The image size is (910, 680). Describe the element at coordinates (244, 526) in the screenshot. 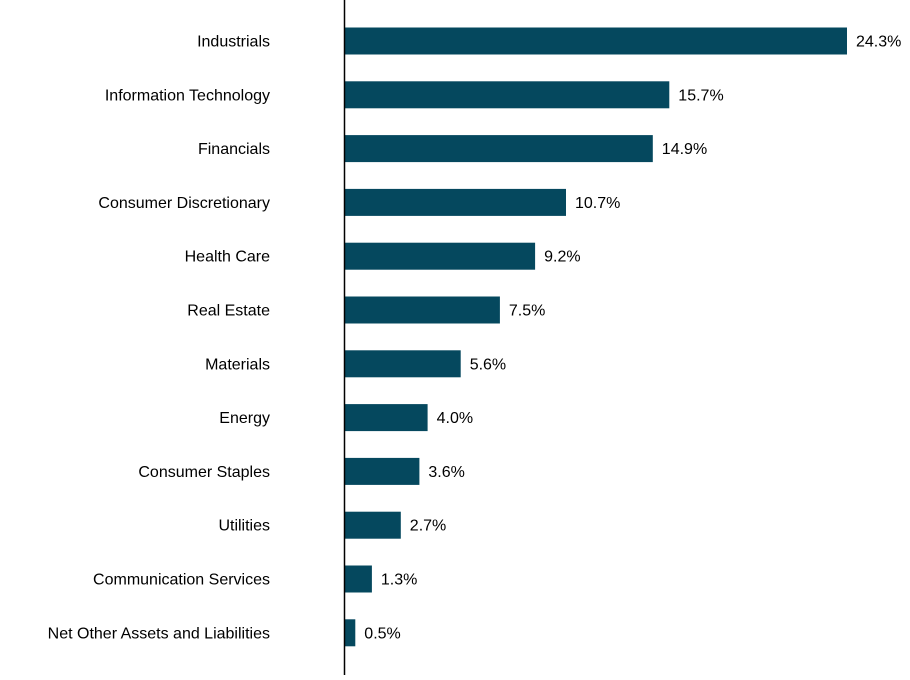

I see `category-label: Utilities` at that location.